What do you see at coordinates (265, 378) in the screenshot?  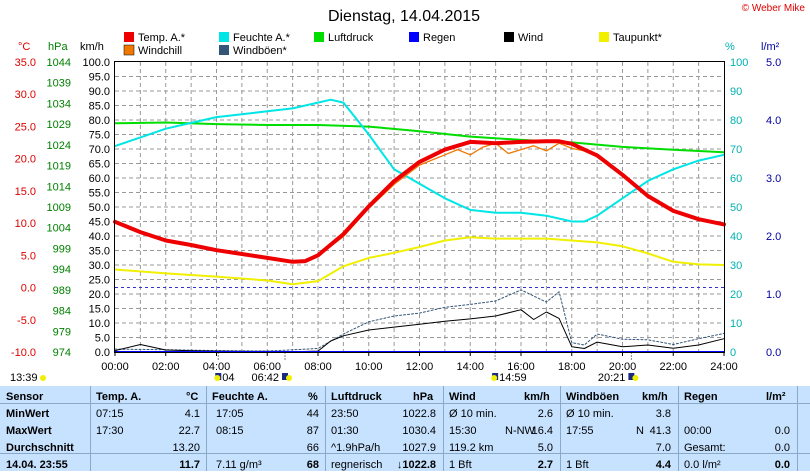 I see `sun-time-label: 06:42` at bounding box center [265, 378].